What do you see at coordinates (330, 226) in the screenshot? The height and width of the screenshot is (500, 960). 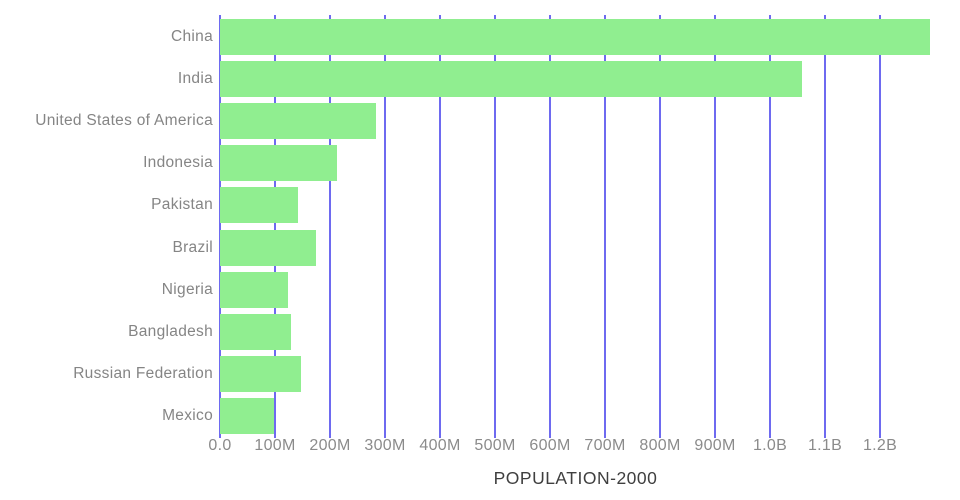 I see `gridline-200m` at bounding box center [330, 226].